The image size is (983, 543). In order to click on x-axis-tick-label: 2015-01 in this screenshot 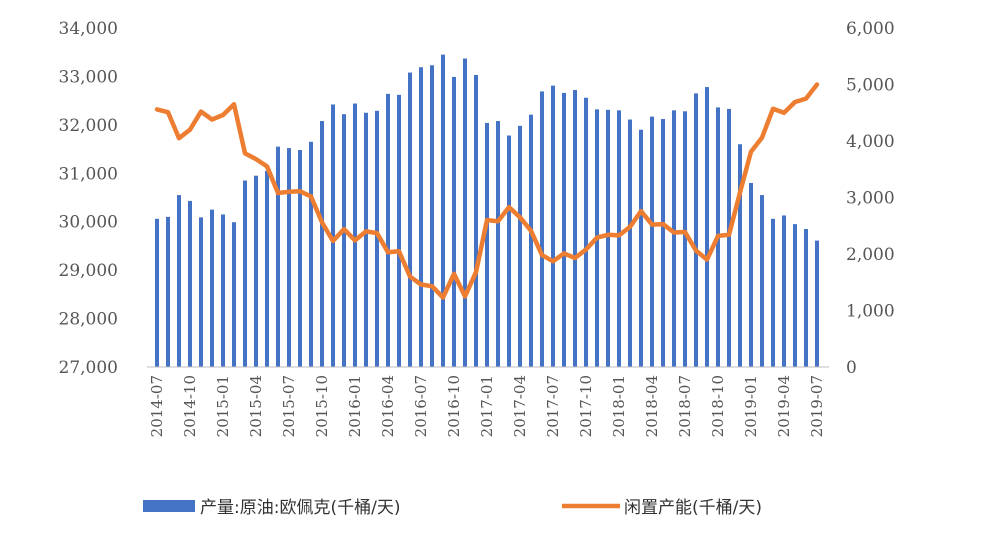, I will do `click(223, 406)`.